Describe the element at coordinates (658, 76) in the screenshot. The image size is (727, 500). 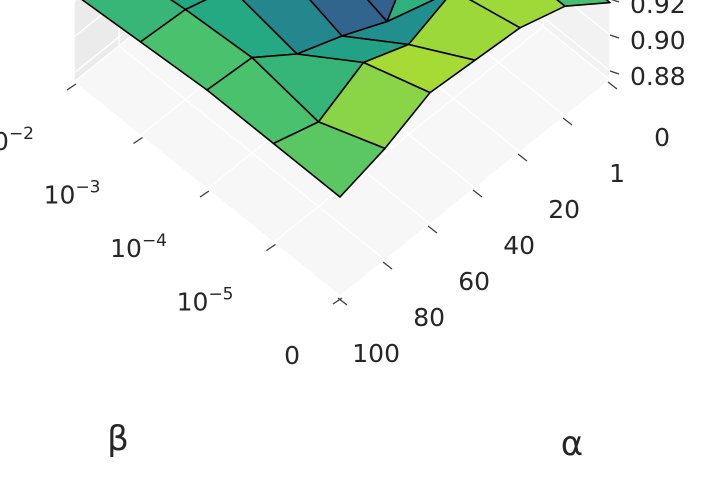
I see `z-tick-label: 0.88` at that location.